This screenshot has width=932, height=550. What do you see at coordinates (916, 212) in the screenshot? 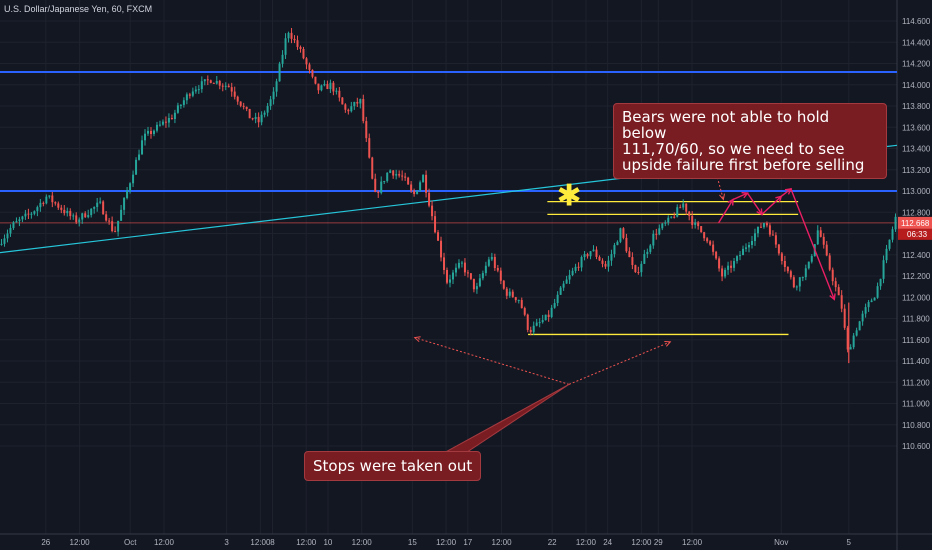
I see `price-tick-label: 112.800` at bounding box center [916, 212].